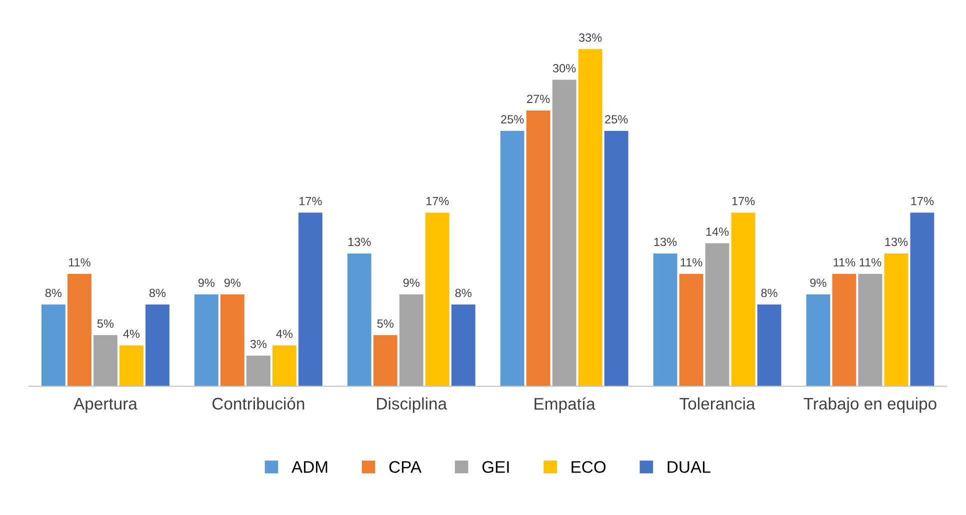 The width and height of the screenshot is (966, 515). Describe the element at coordinates (870, 405) in the screenshot. I see `x-tick-label: Trabajo en equipo` at that location.